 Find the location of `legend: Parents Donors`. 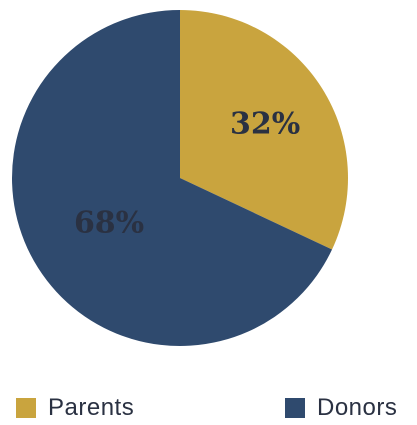

legend: Parents Donors is located at coordinates (208, 407).